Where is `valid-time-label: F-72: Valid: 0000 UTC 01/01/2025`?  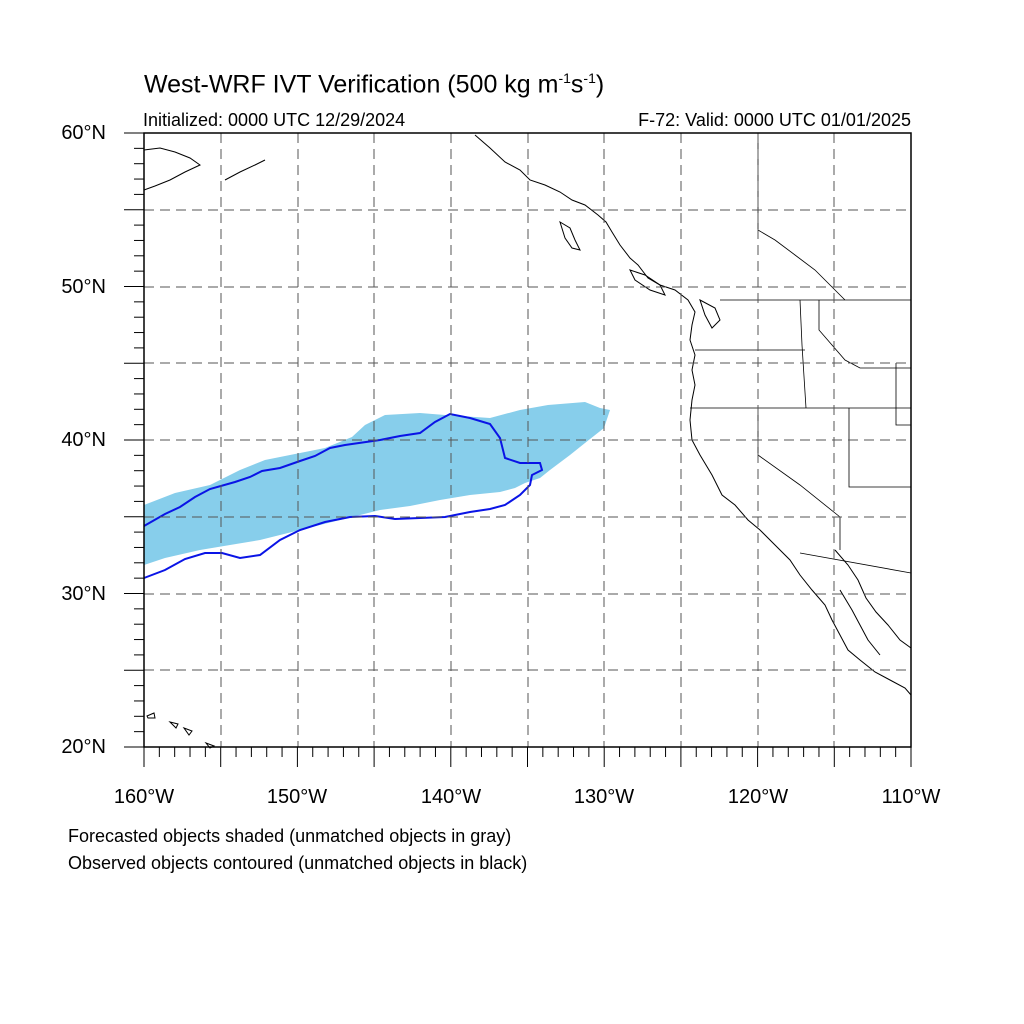
valid-time-label: F-72: Valid: 0000 UTC 01/01/2025 is located at coordinates (774, 120).